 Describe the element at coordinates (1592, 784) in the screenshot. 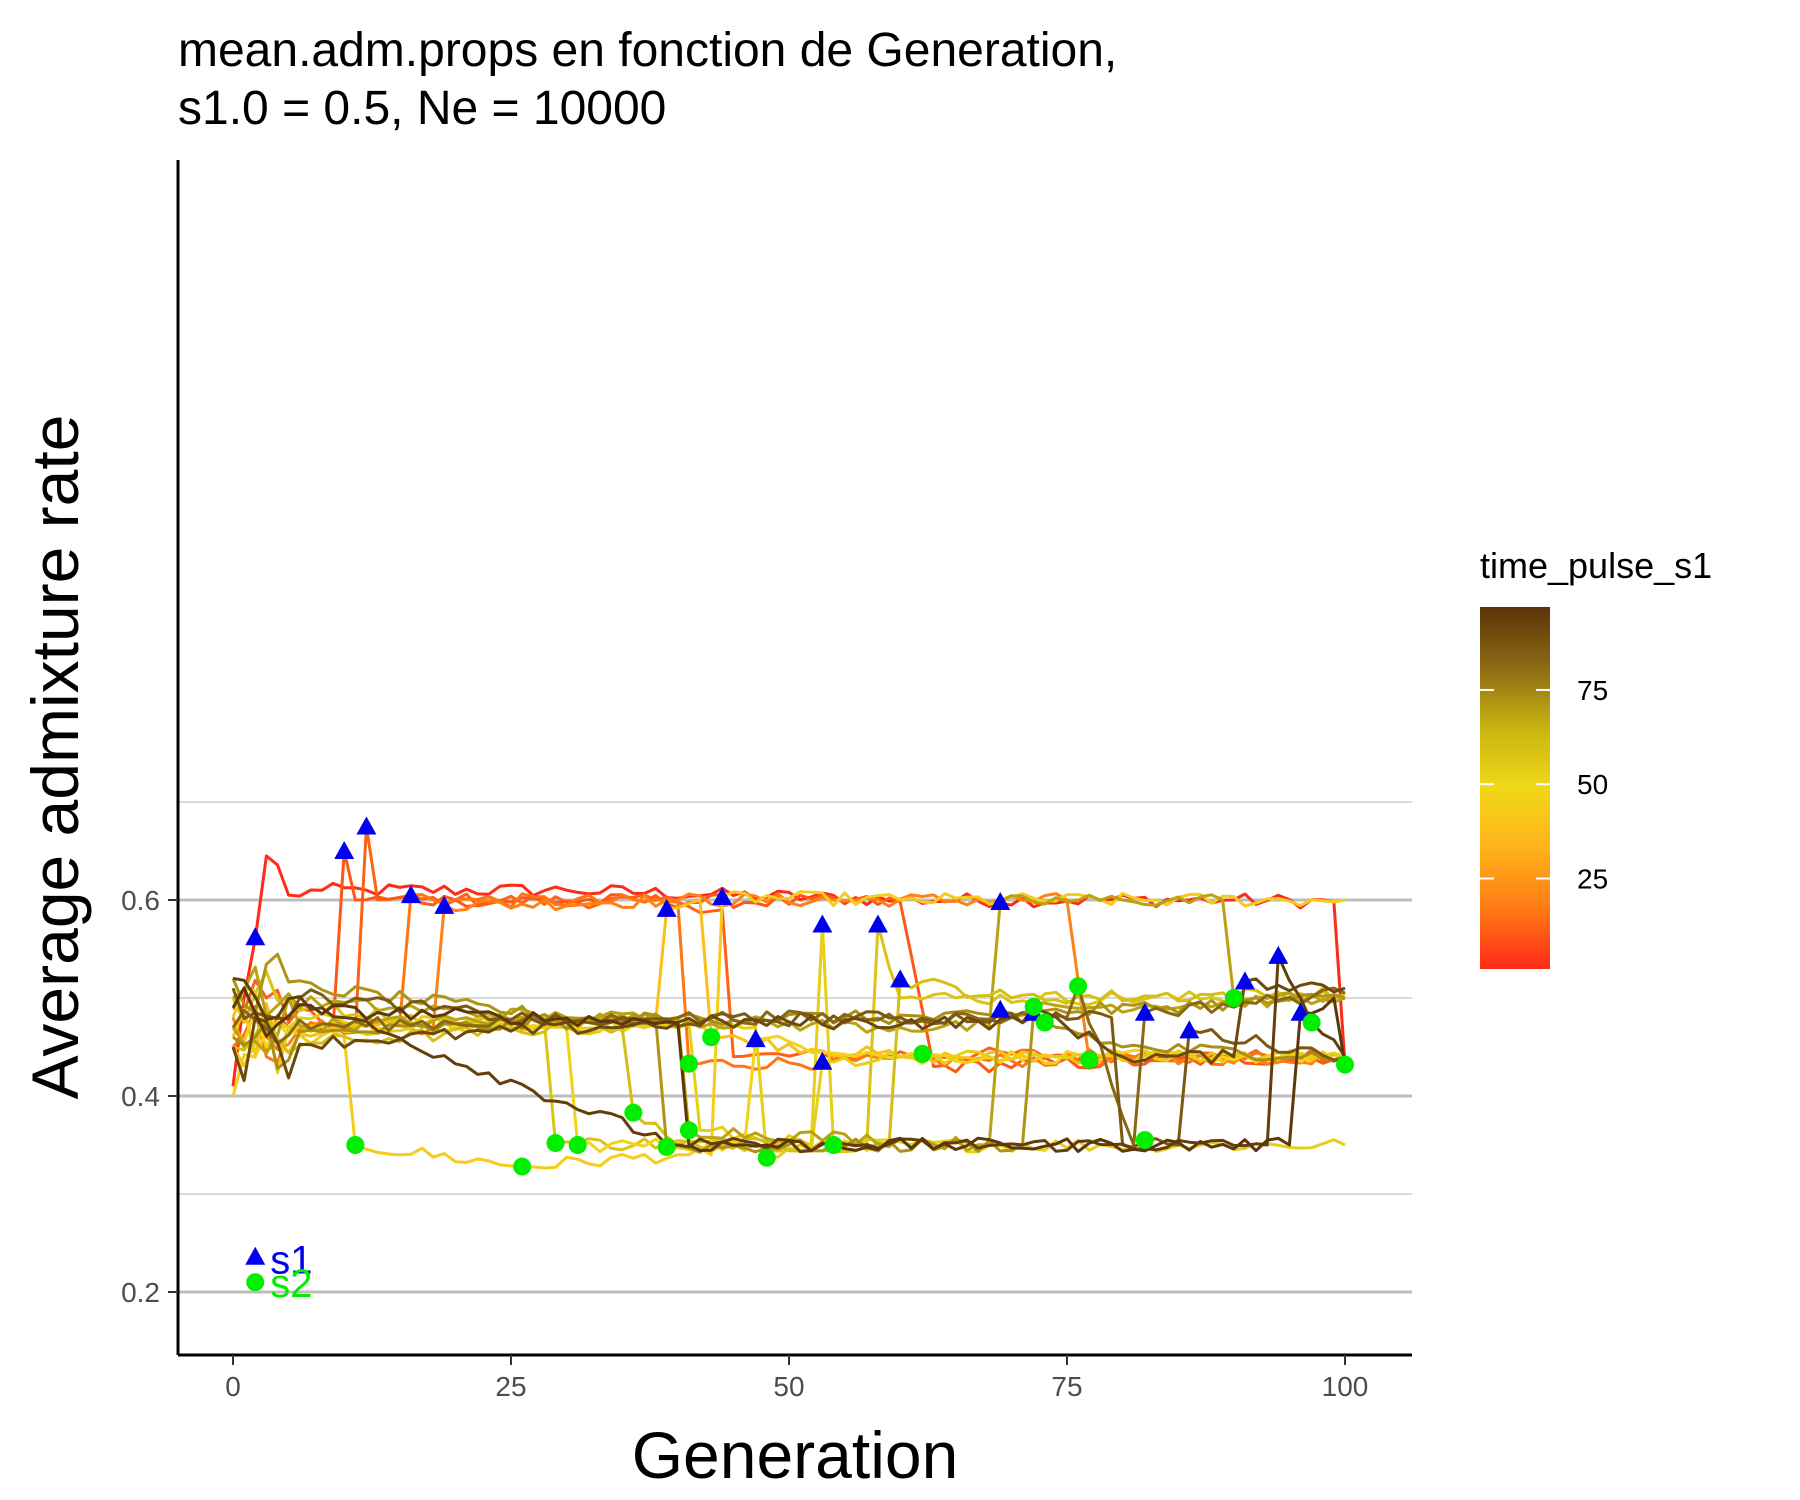

I see `legend-tick-label: 50` at that location.